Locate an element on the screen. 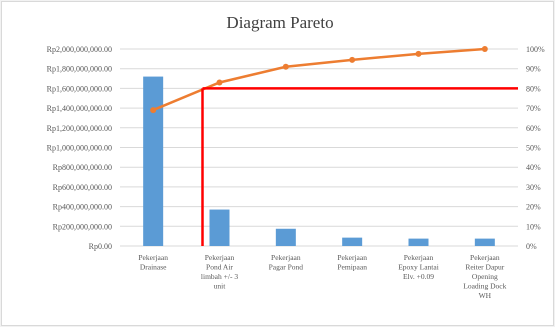 This screenshot has width=555, height=327. left-tick-label: Rp2,000,000,000.00 is located at coordinates (79, 49).